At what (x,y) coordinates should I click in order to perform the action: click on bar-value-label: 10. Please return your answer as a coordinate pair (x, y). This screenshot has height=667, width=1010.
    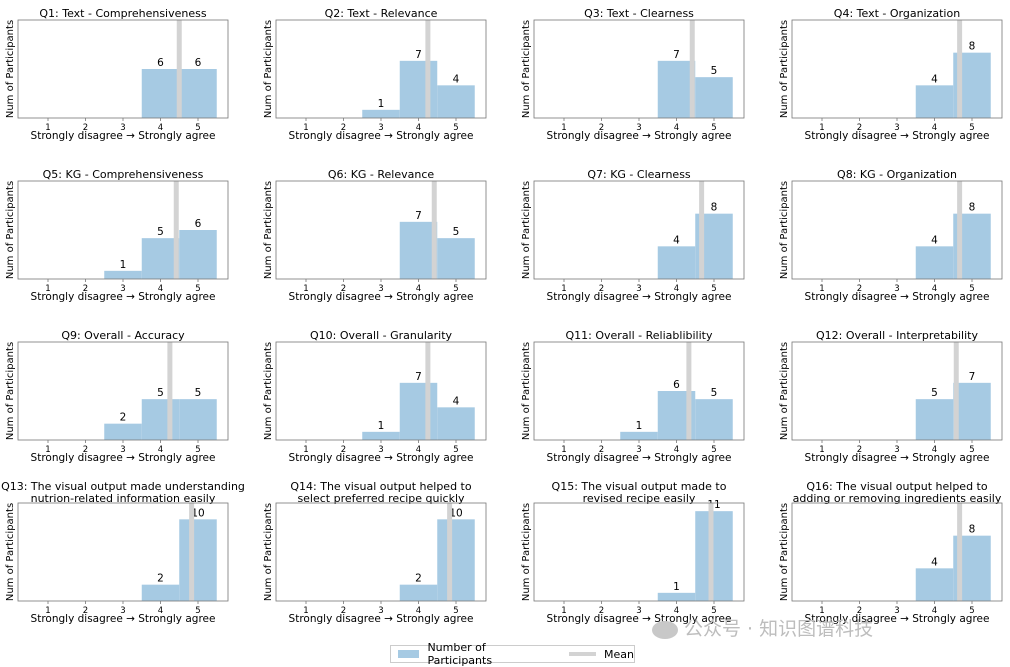
    Looking at the image, I should click on (455, 513).